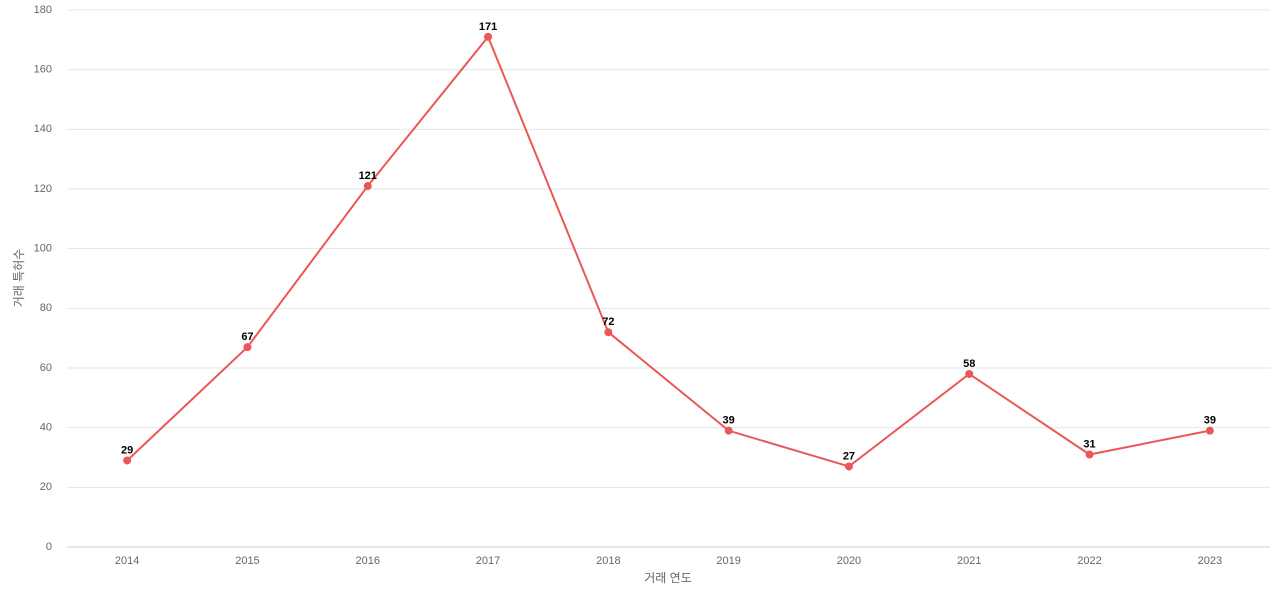 This screenshot has height=600, width=1280. I want to click on x-tick-label: 2015, so click(247, 561).